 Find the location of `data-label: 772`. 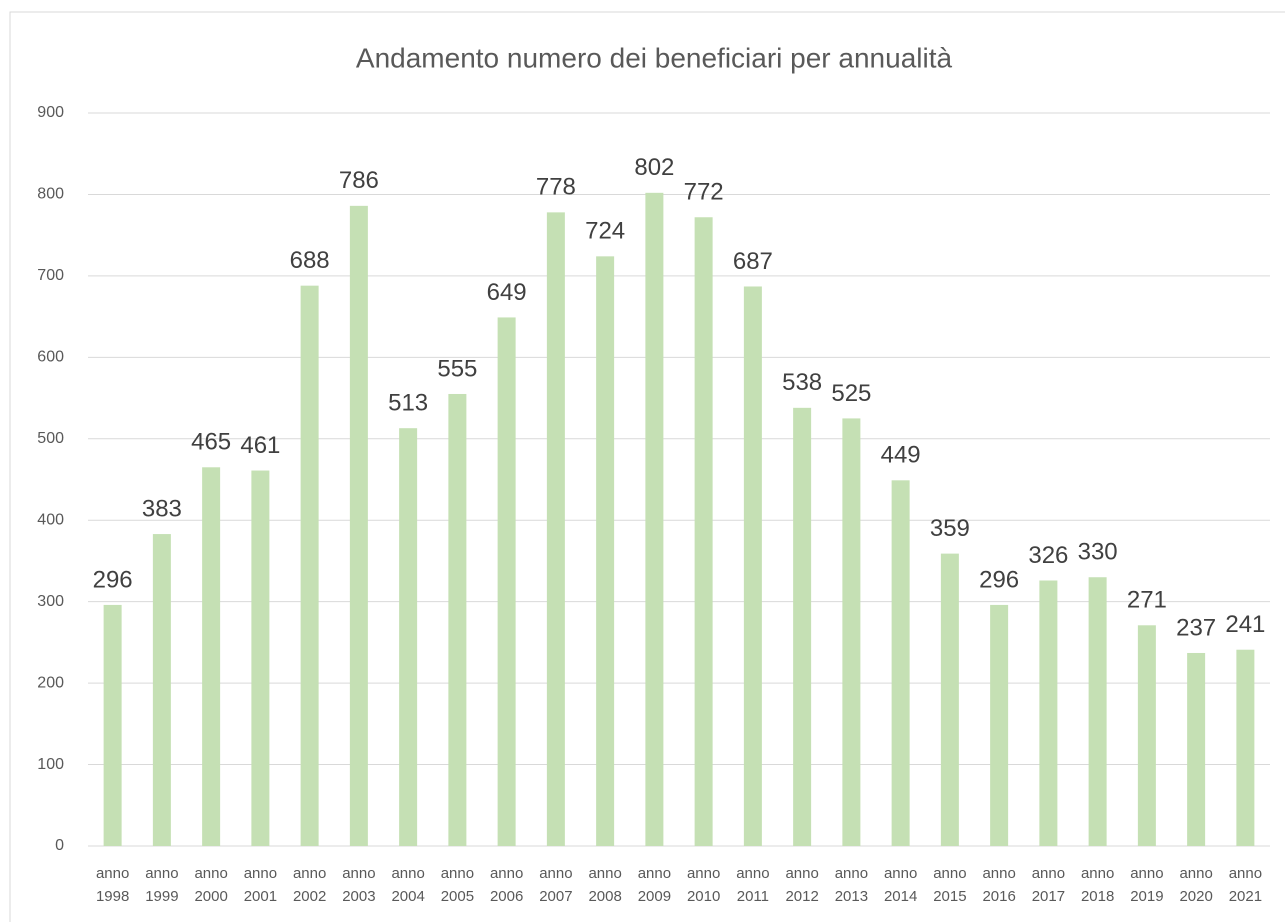

data-label: 772 is located at coordinates (704, 192).